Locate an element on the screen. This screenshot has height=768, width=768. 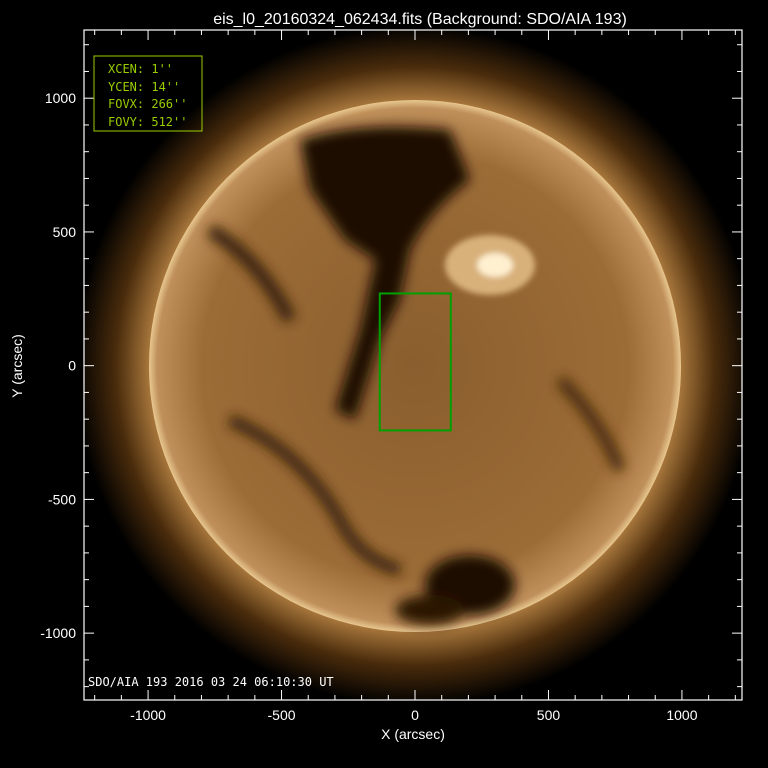
x-tick-label: -1000 is located at coordinates (148, 715).